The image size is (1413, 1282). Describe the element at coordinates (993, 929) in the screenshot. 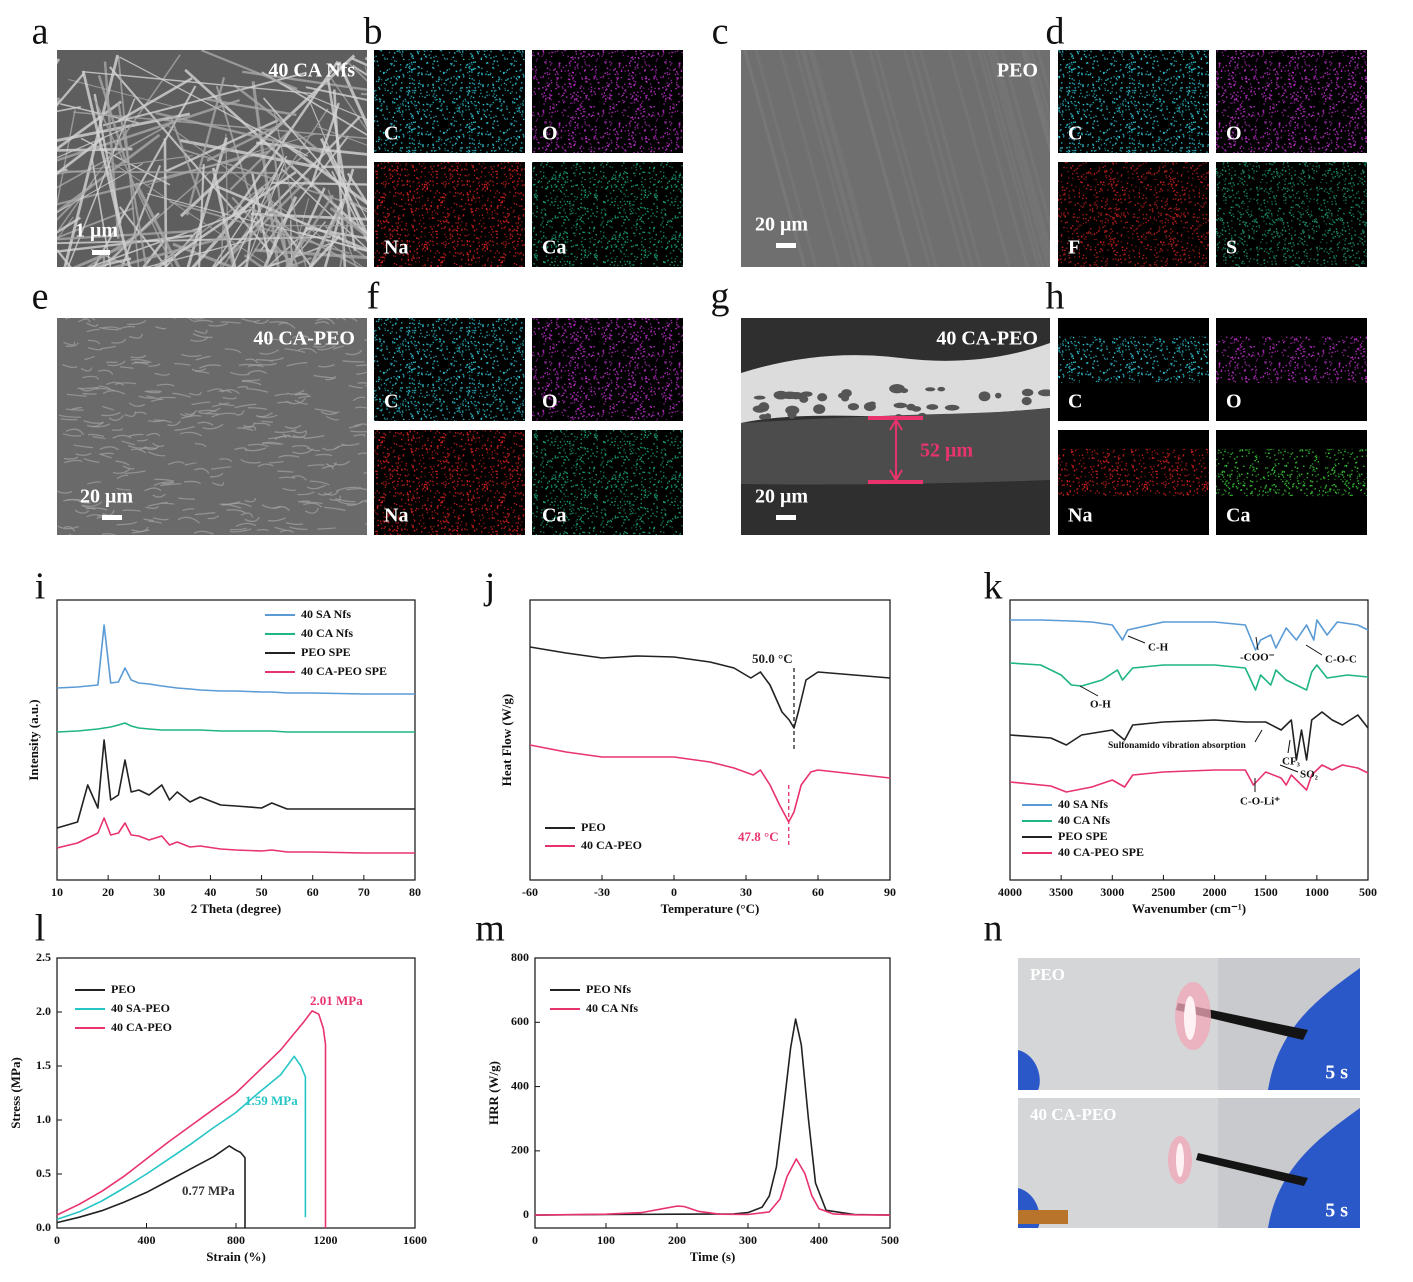

I see `panel-label: n` at that location.